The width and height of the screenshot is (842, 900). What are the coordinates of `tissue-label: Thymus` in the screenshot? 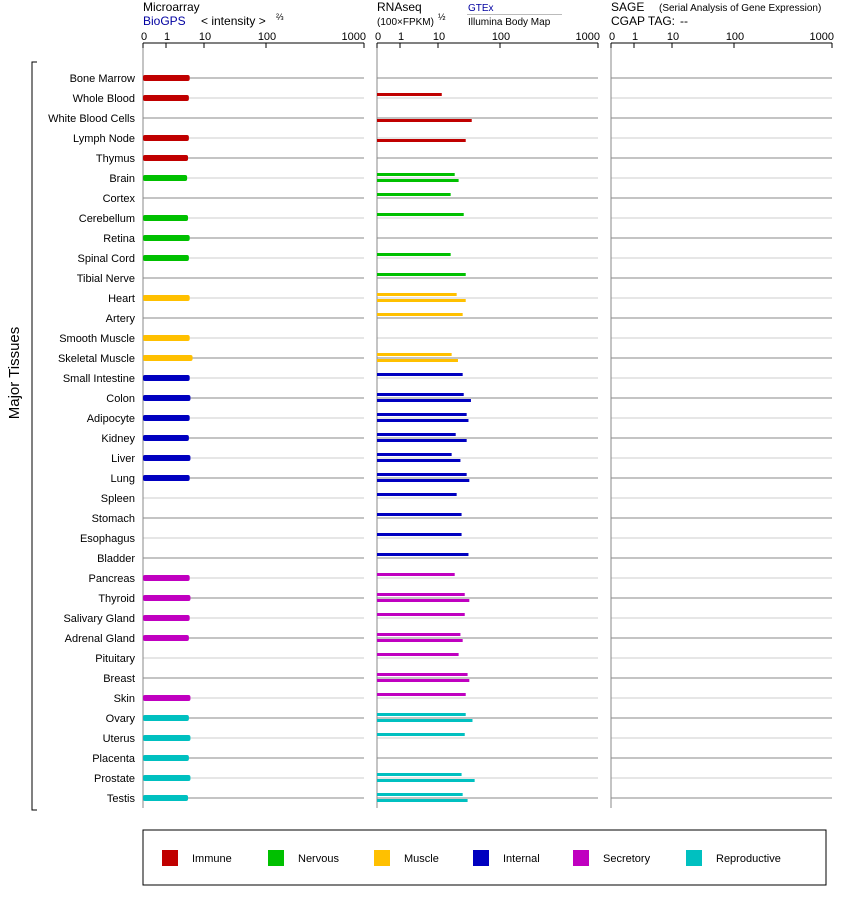 It's located at (116, 159).